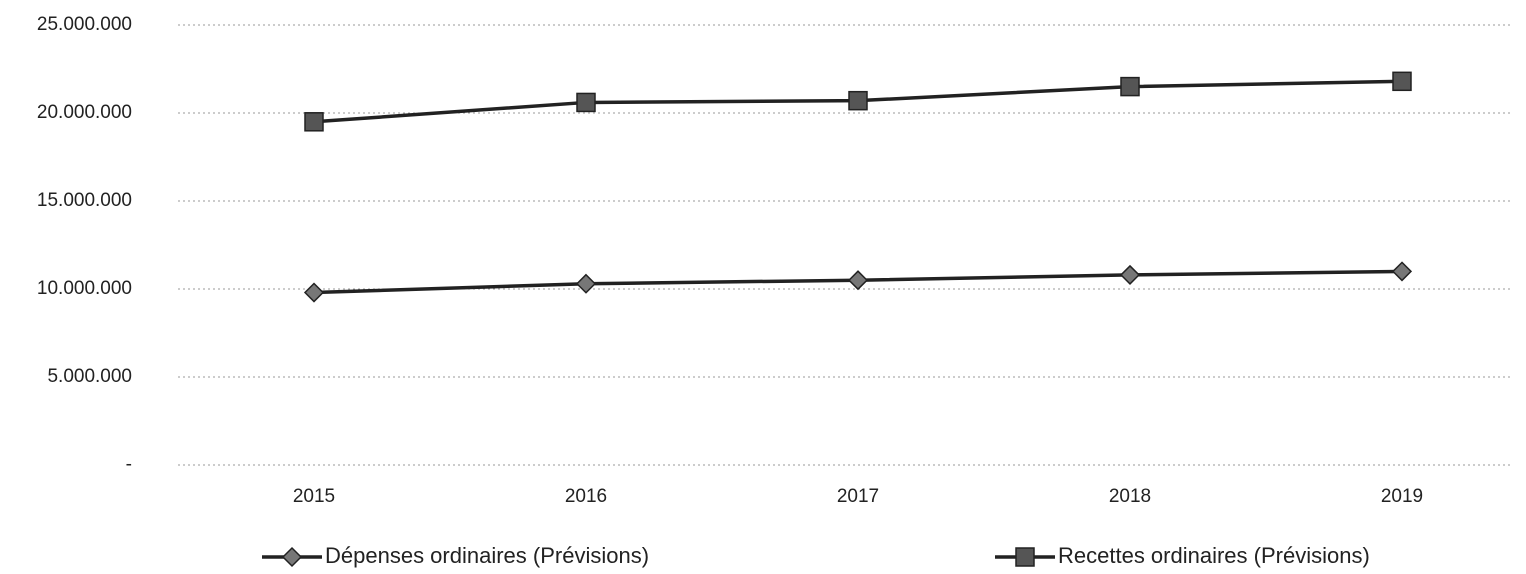 The width and height of the screenshot is (1526, 574). Describe the element at coordinates (84, 288) in the screenshot. I see `y-tick-label: 10.000.000` at that location.